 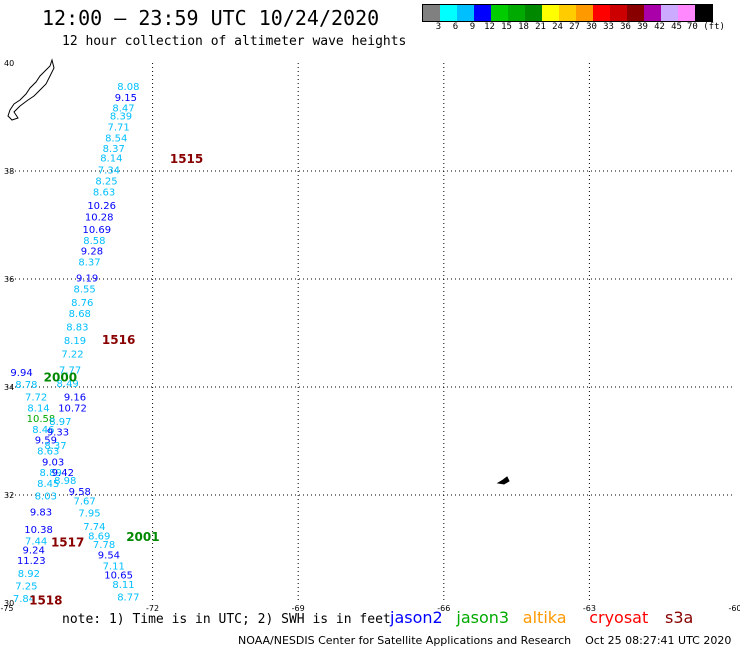 I want to click on color-scale-label: 33, so click(x=608, y=27).